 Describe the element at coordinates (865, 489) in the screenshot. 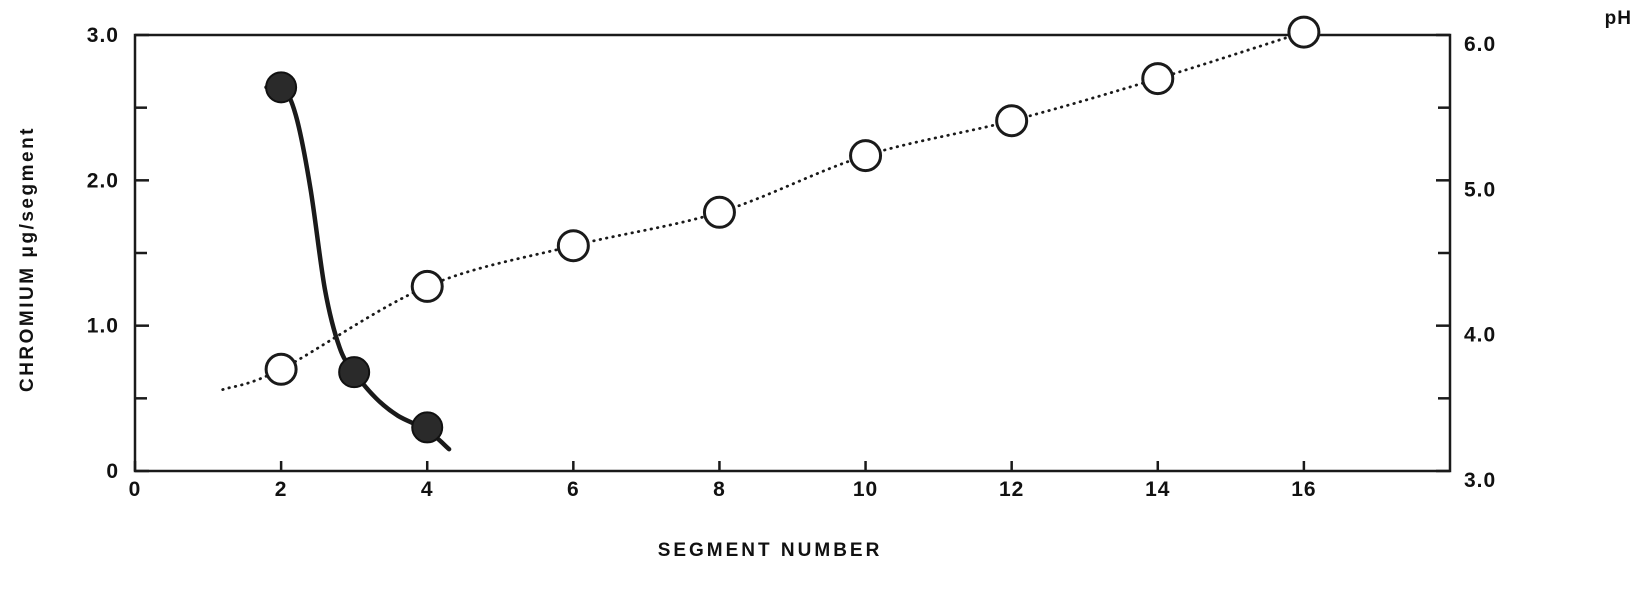

I see `x-tick-label: 10` at that location.